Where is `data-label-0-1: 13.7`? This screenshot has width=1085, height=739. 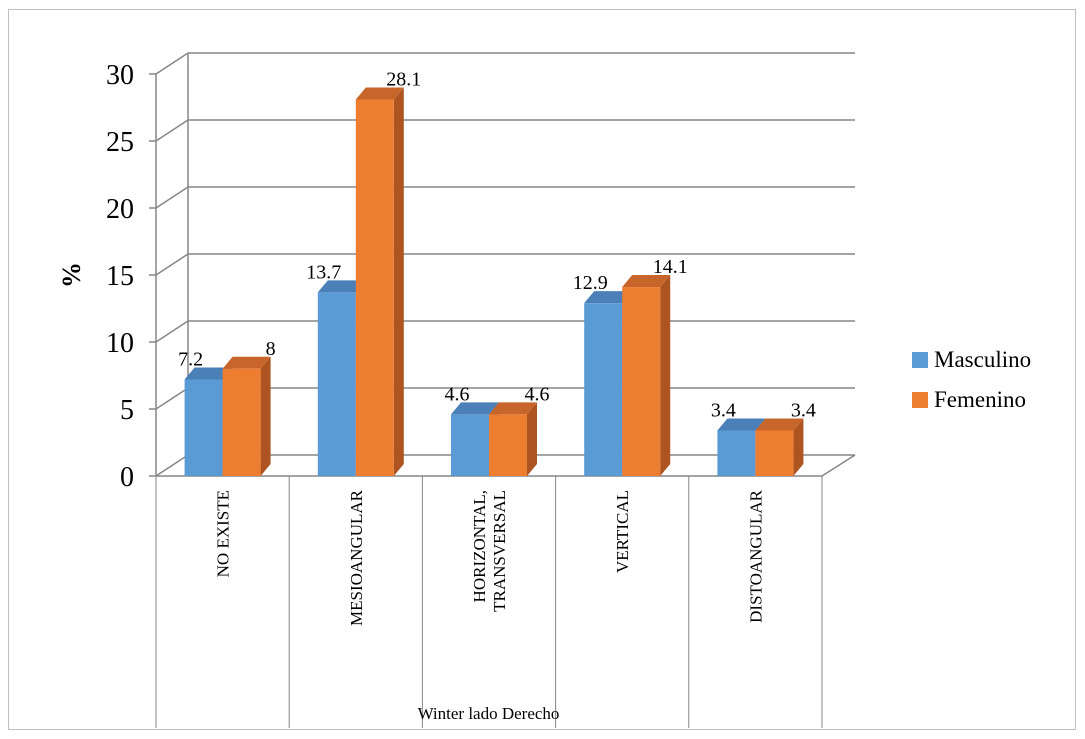 data-label-0-1: 13.7 is located at coordinates (323, 272).